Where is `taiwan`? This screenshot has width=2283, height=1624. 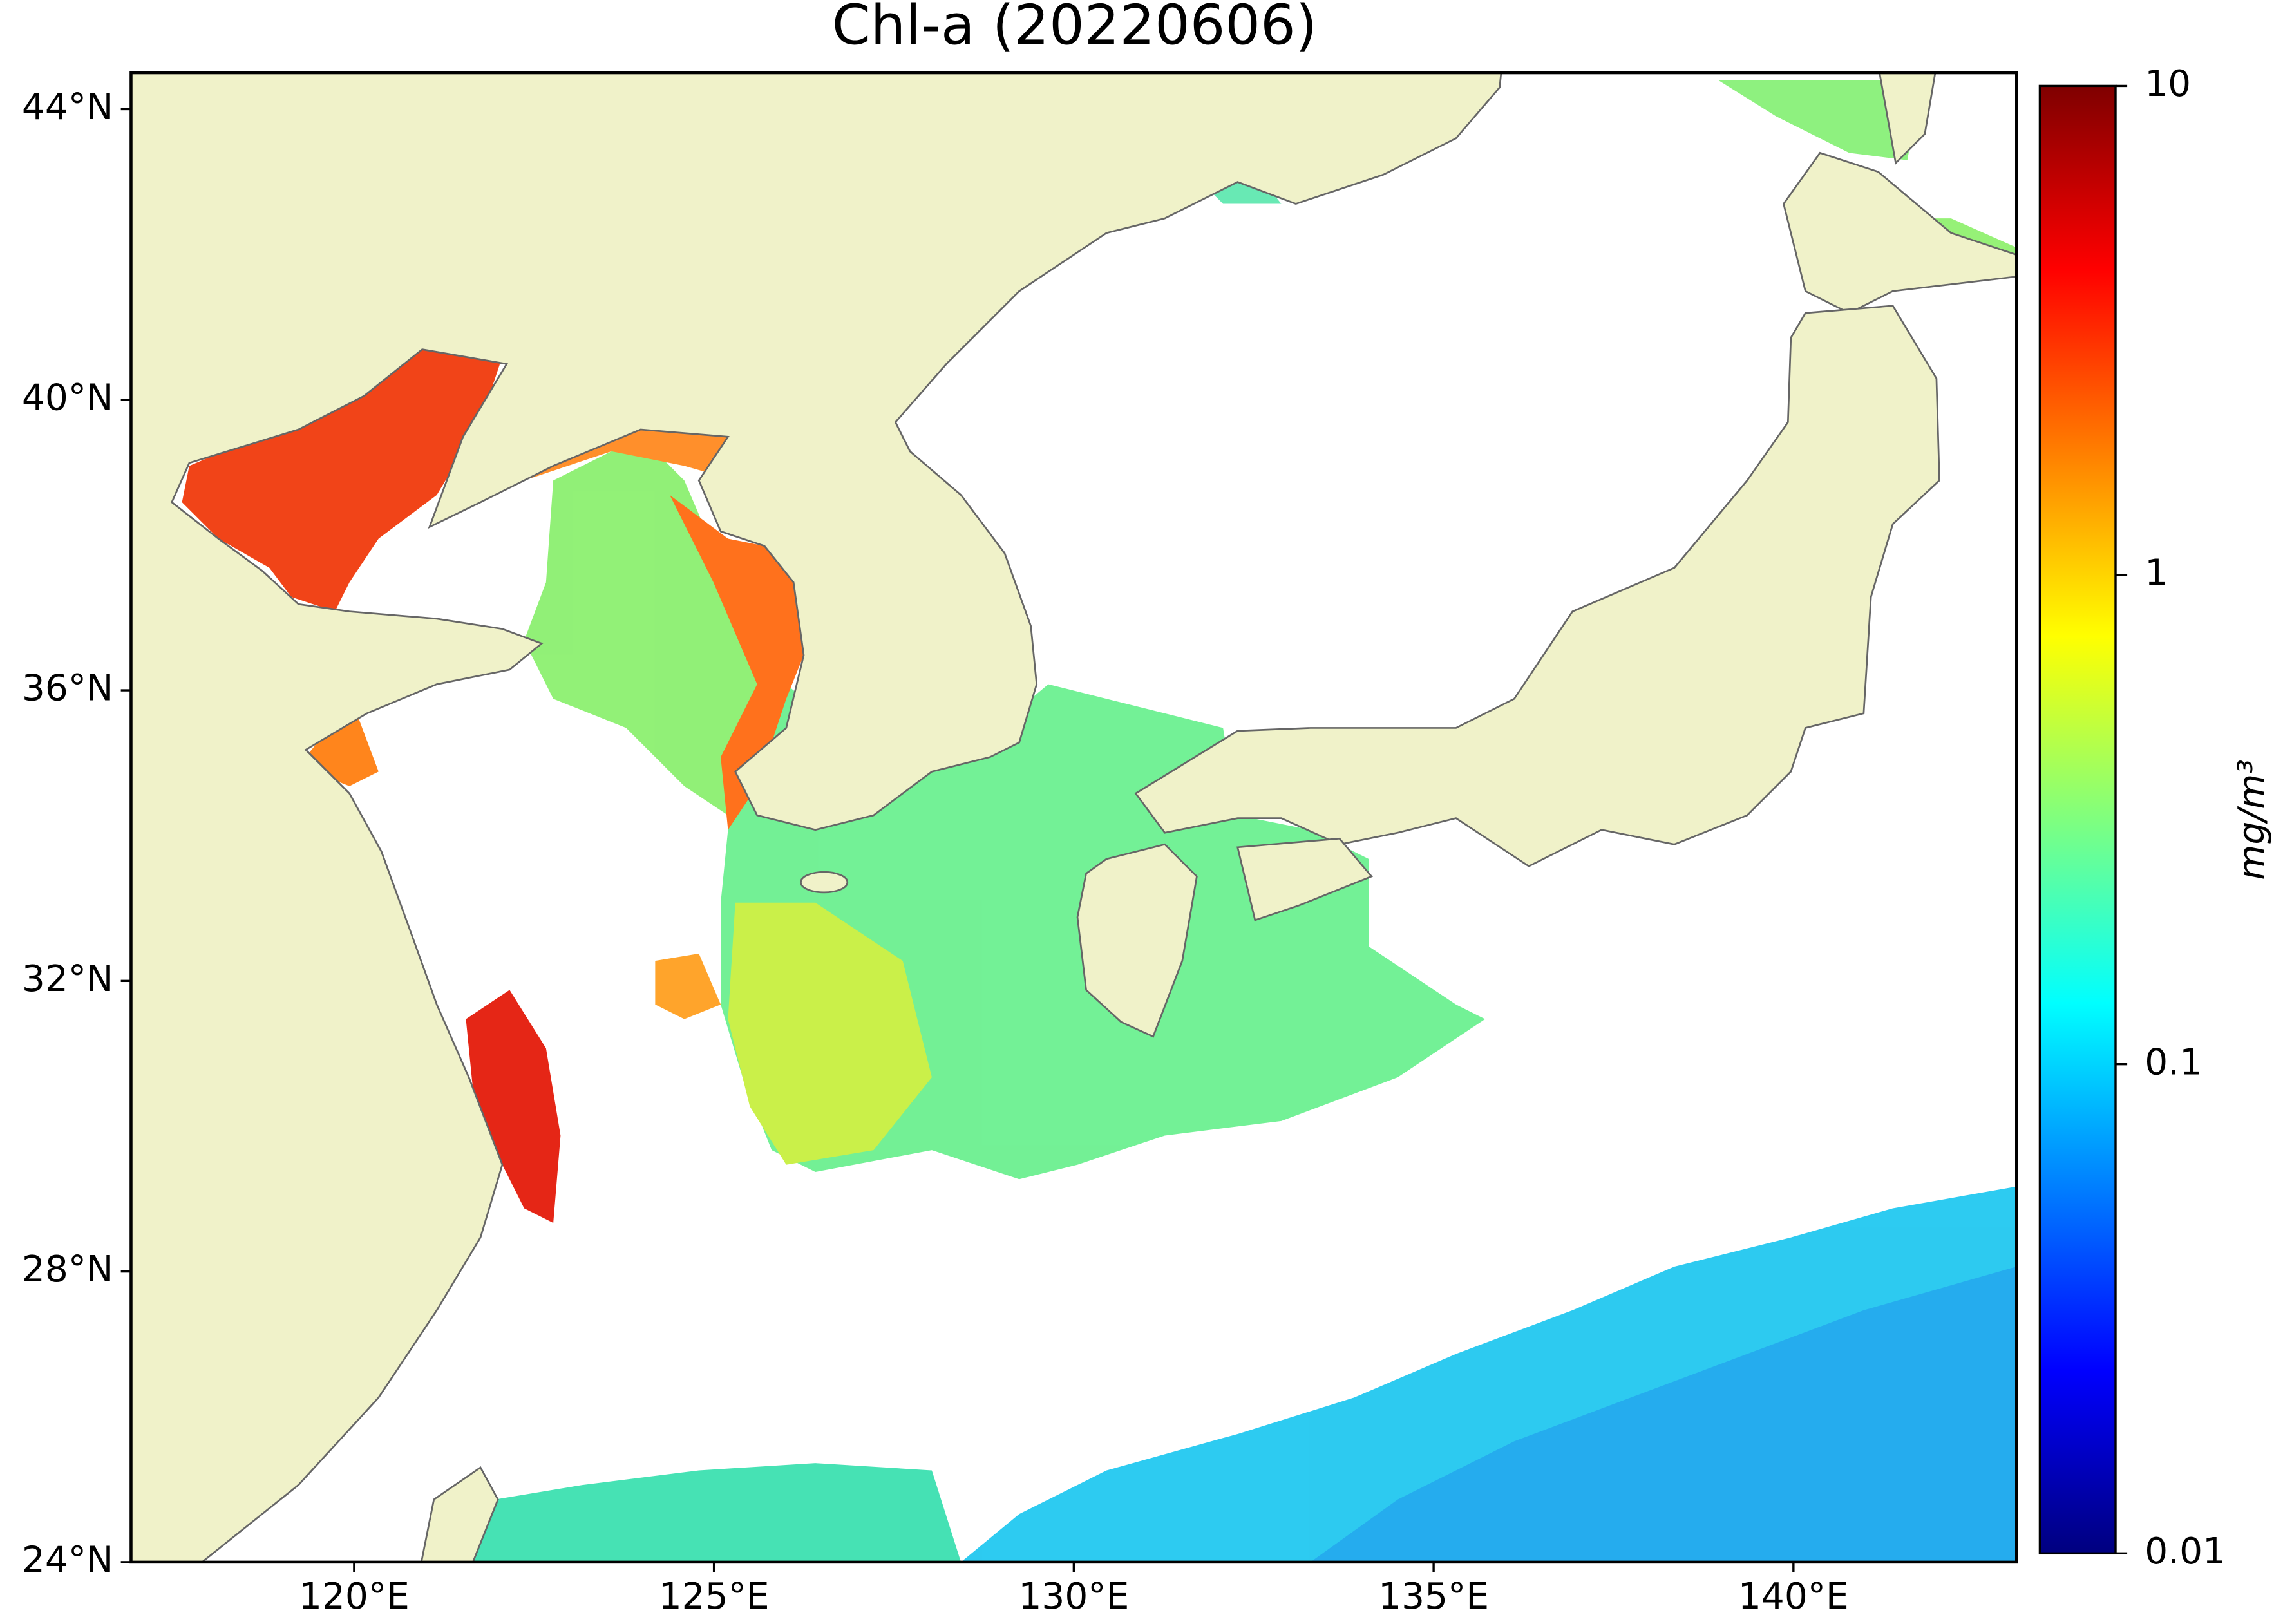
taiwan is located at coordinates (459, 1514).